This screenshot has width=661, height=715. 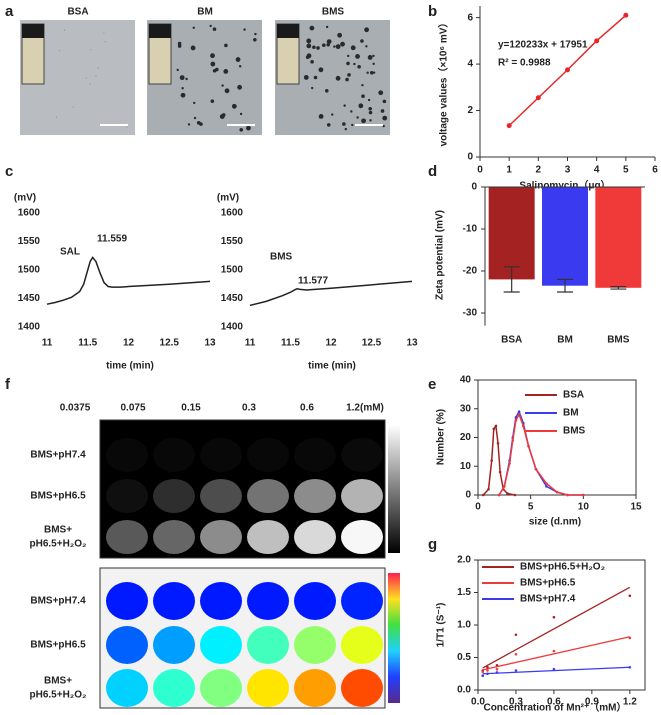 What do you see at coordinates (58, 496) in the screenshot?
I see `row-label: BMS+pH6.5` at bounding box center [58, 496].